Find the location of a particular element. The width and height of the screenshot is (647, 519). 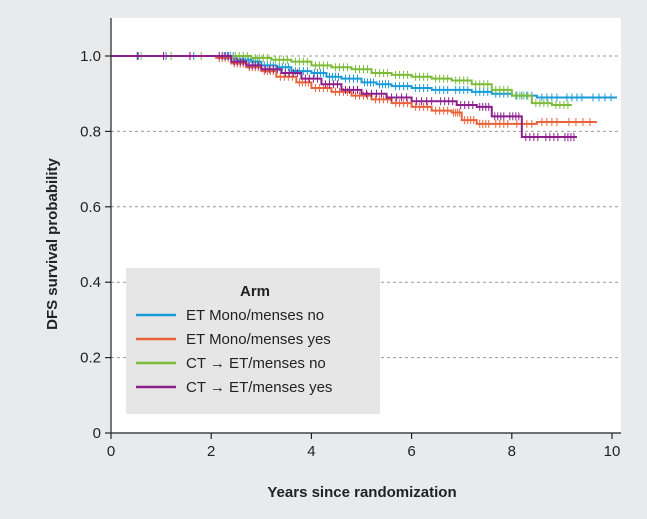

x-axis-title: Years since randomization is located at coordinates (361, 492).